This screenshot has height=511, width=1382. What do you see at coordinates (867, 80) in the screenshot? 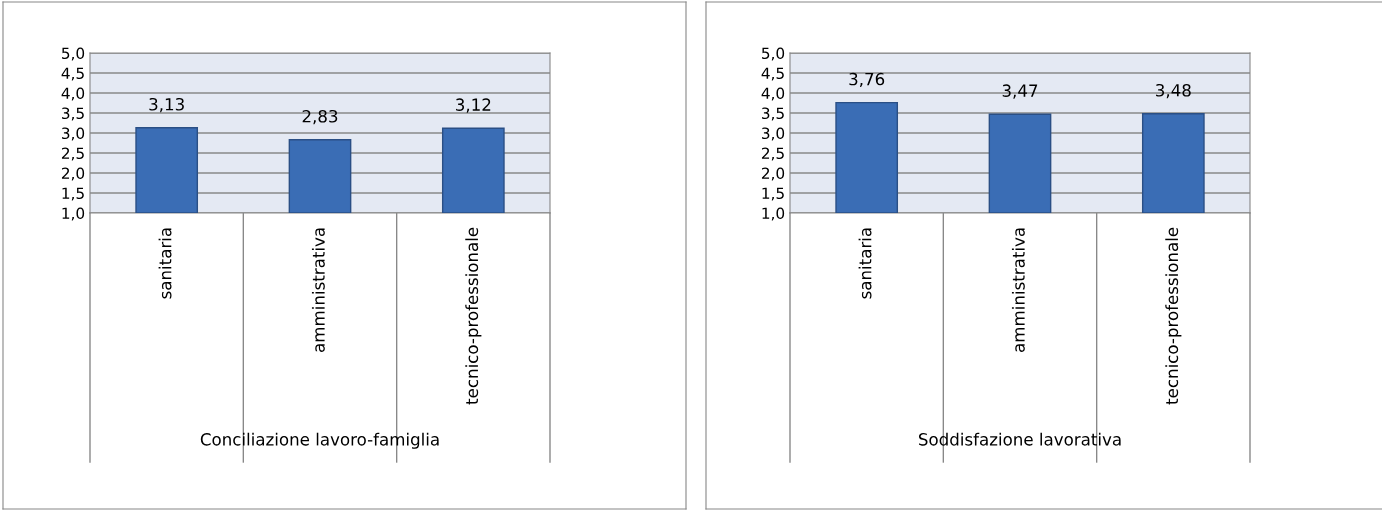
I see `data-label: 3,76` at bounding box center [867, 80].